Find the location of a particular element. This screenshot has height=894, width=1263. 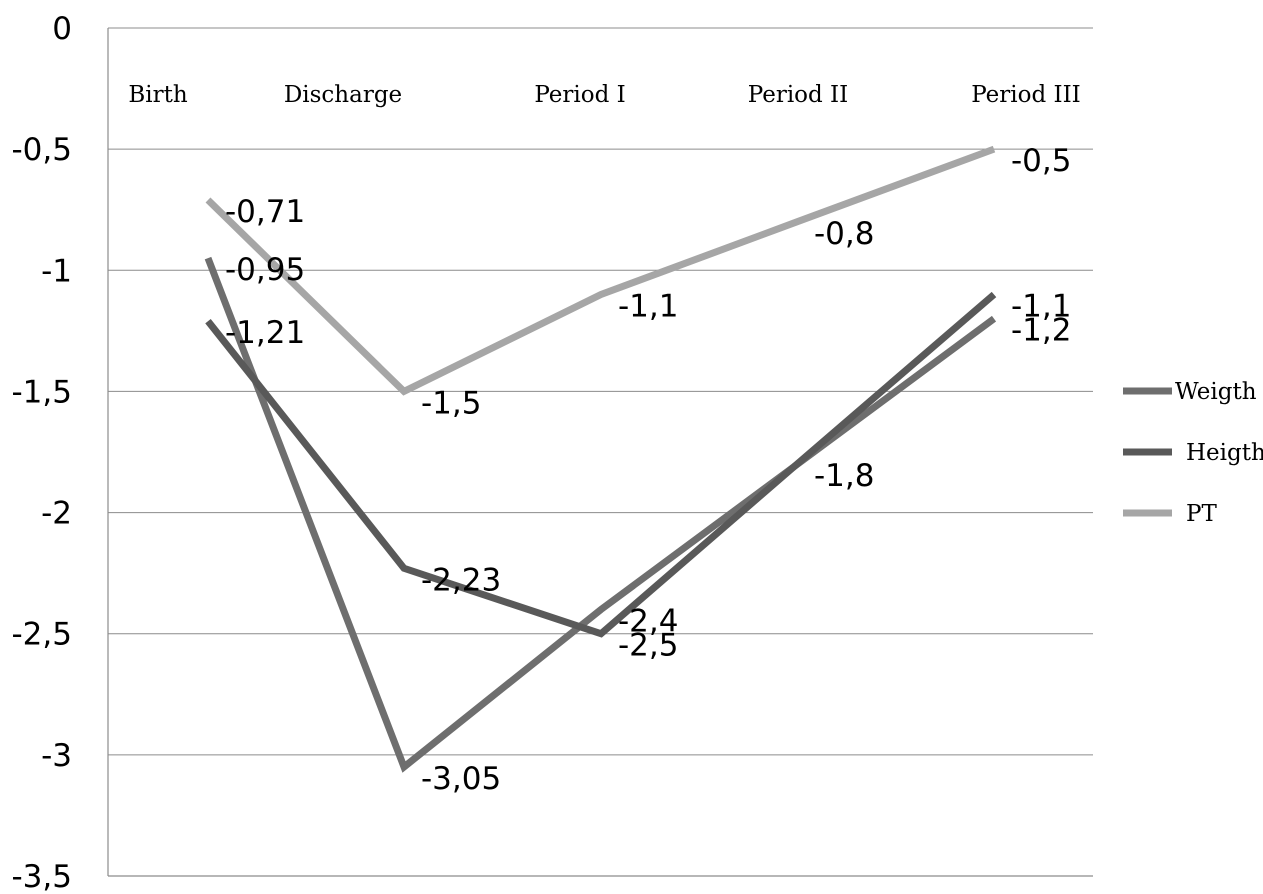

data-label: -1,5 is located at coordinates (451, 403).